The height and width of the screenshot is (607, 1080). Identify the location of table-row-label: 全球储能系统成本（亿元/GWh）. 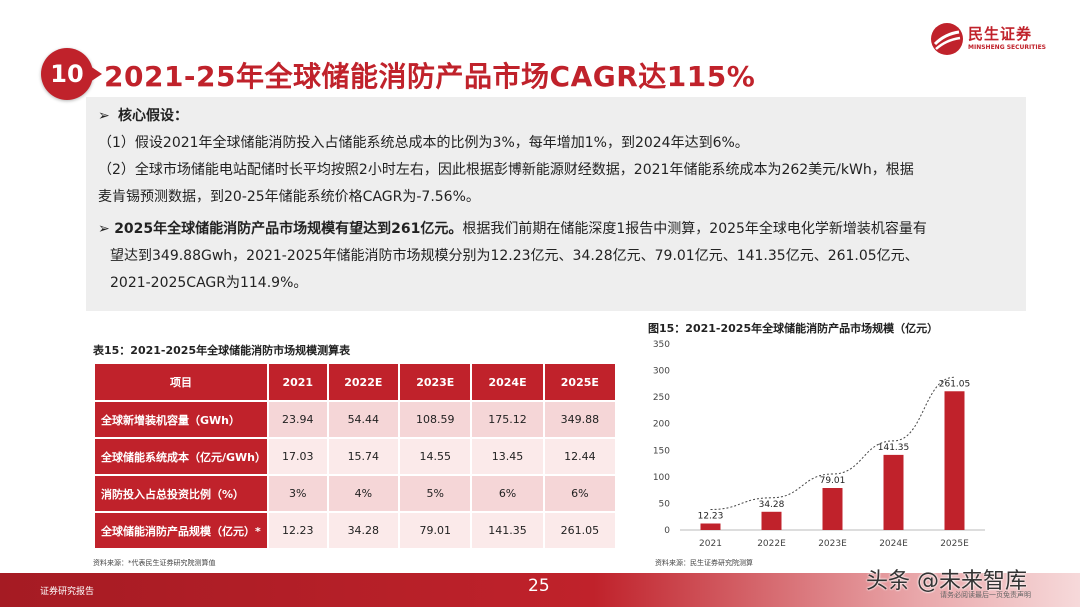
(181, 456).